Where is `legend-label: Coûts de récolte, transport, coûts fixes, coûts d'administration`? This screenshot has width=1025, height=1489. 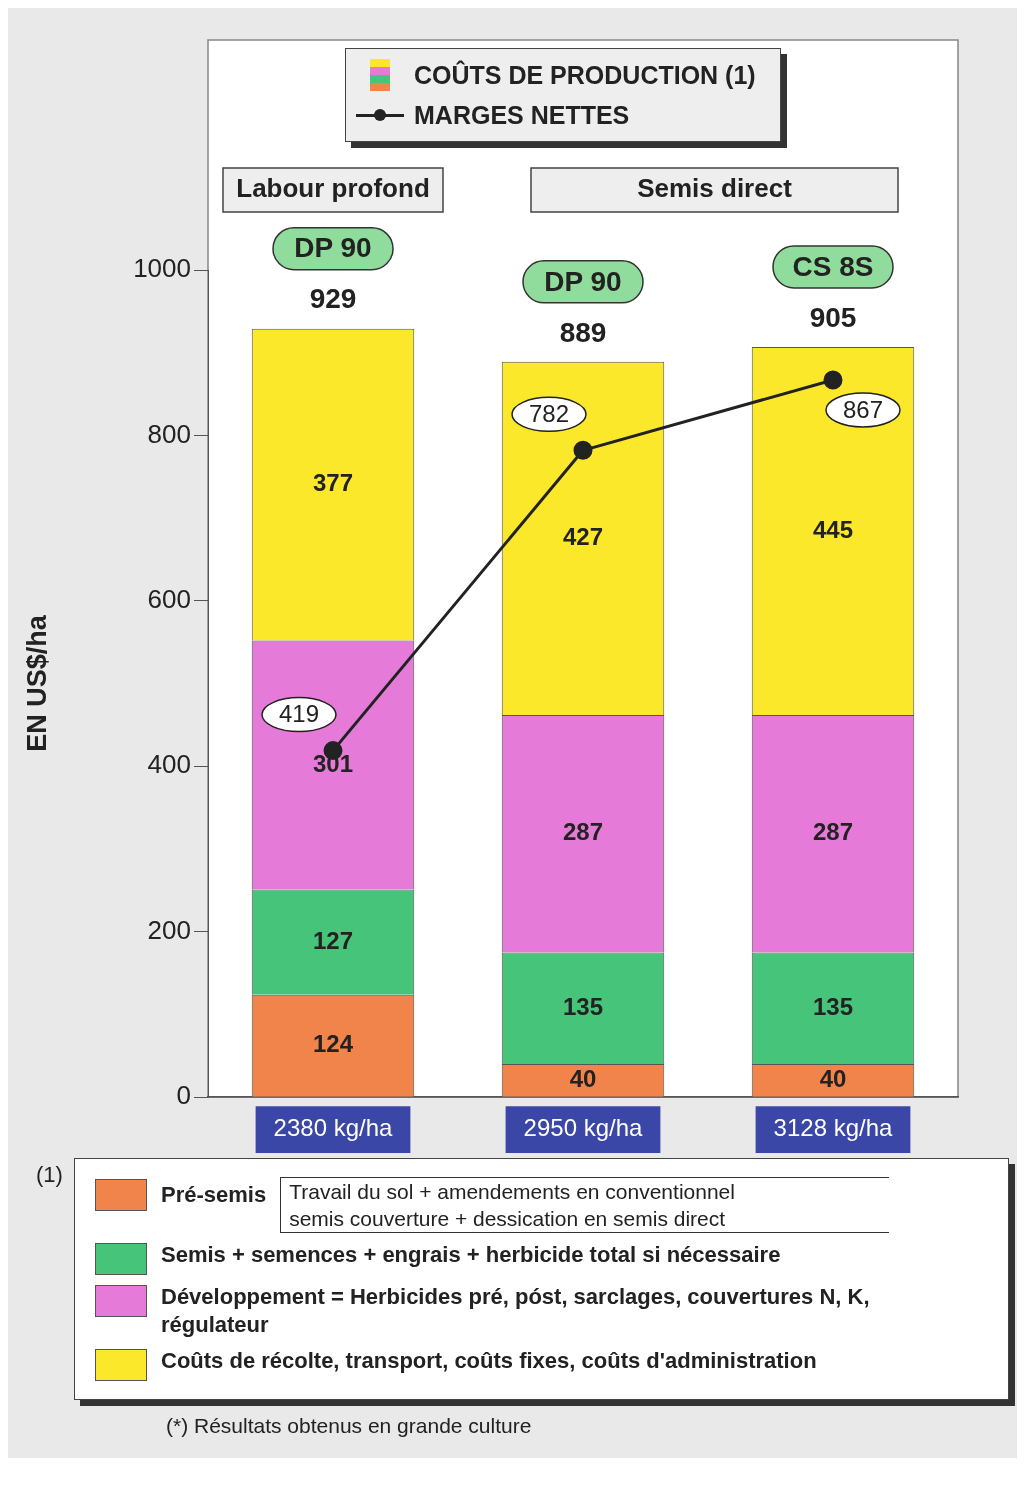 legend-label: Coûts de récolte, transport, coûts fixes, coûts d'administration is located at coordinates (489, 1361).